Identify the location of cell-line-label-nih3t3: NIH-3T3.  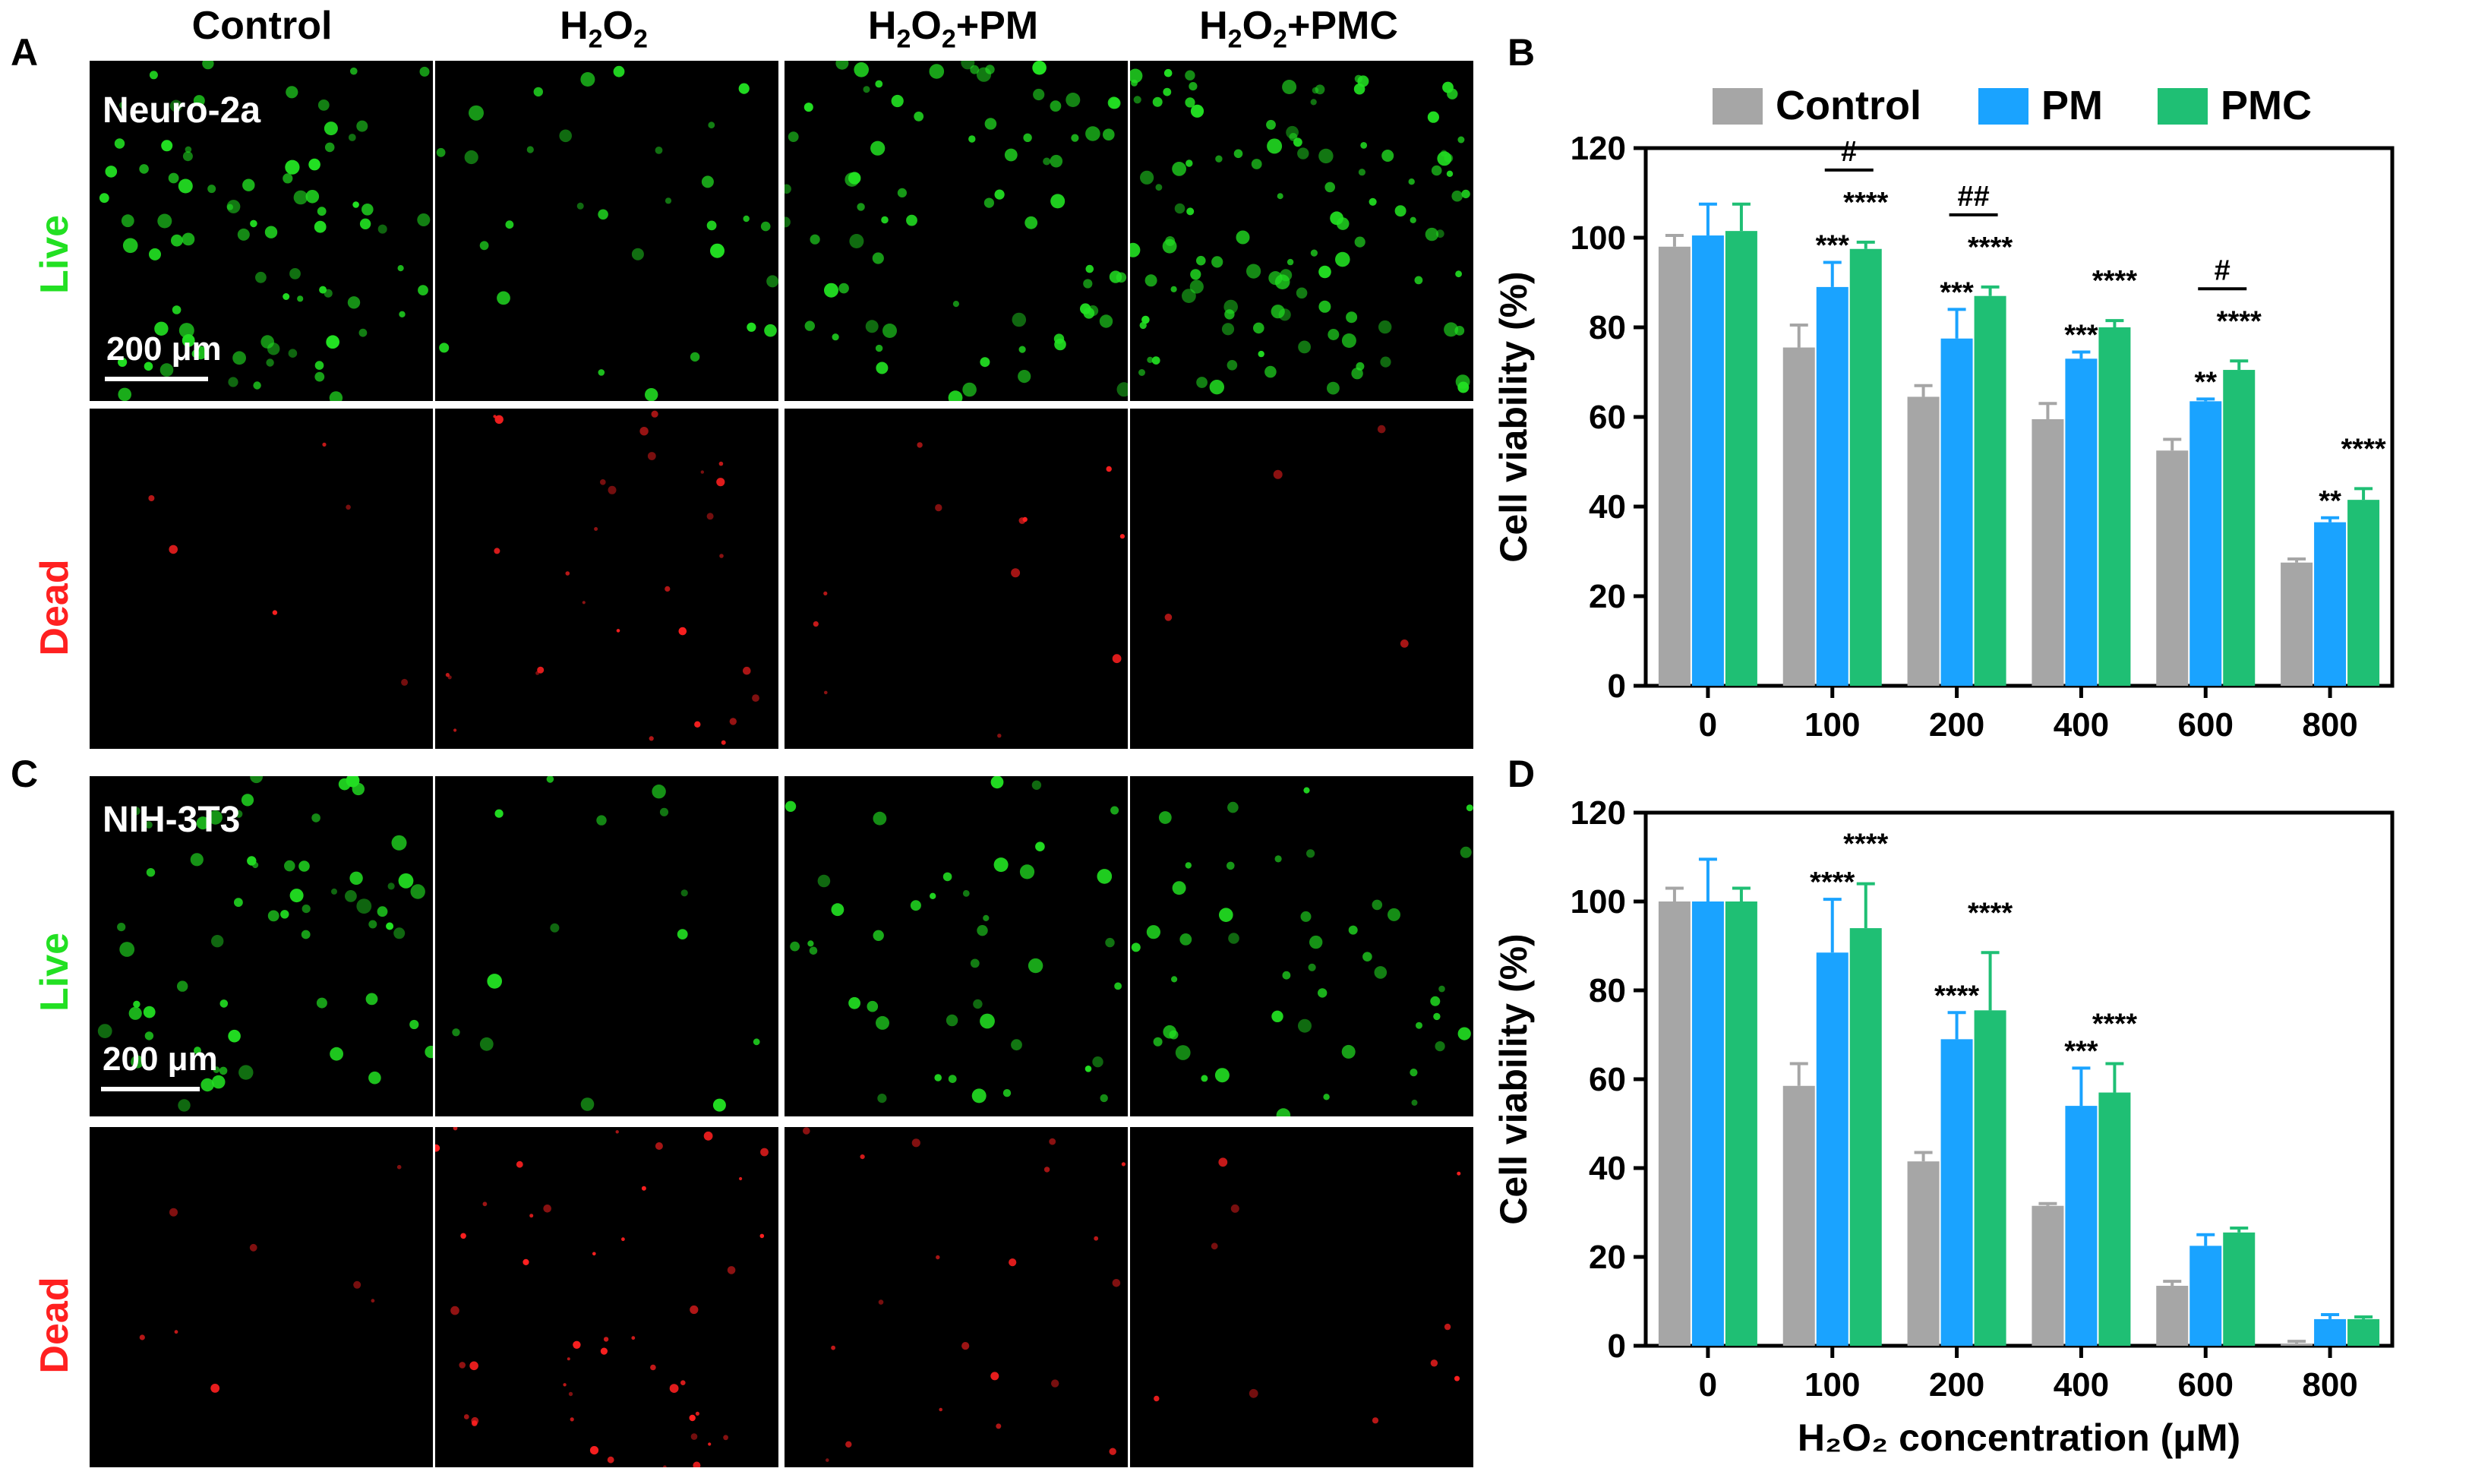
(172, 820).